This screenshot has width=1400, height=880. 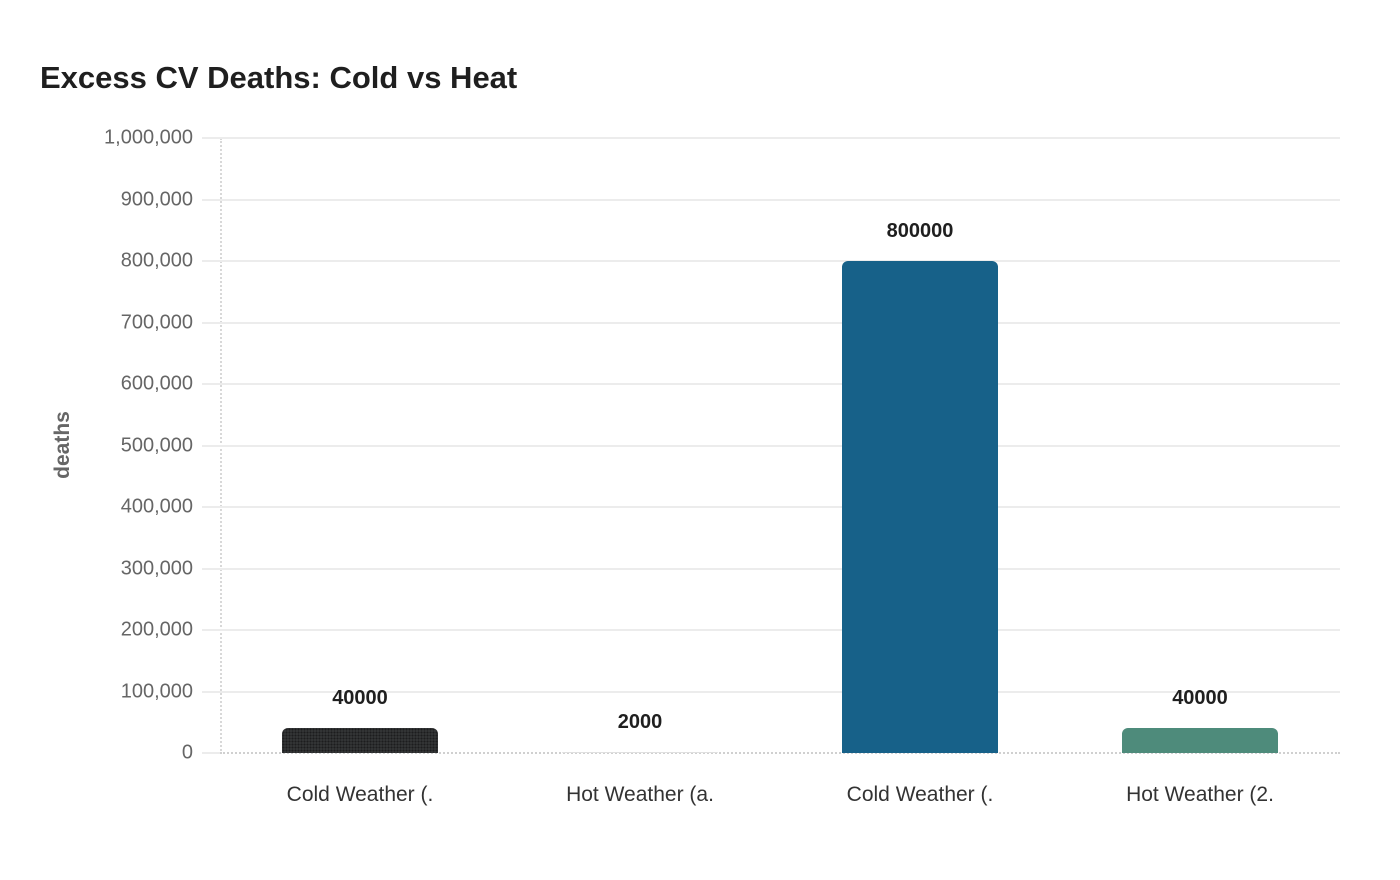 What do you see at coordinates (156, 445) in the screenshot?
I see `y-tick-label: 500,000` at bounding box center [156, 445].